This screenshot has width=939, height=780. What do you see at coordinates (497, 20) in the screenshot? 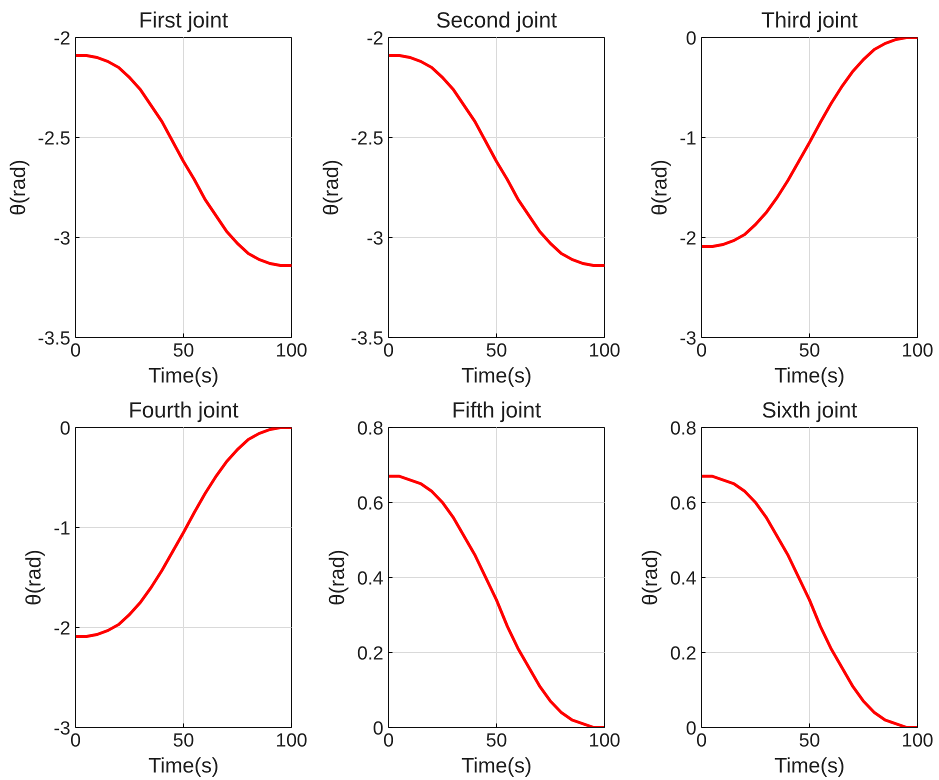
I see `chart-title: Second joint` at bounding box center [497, 20].